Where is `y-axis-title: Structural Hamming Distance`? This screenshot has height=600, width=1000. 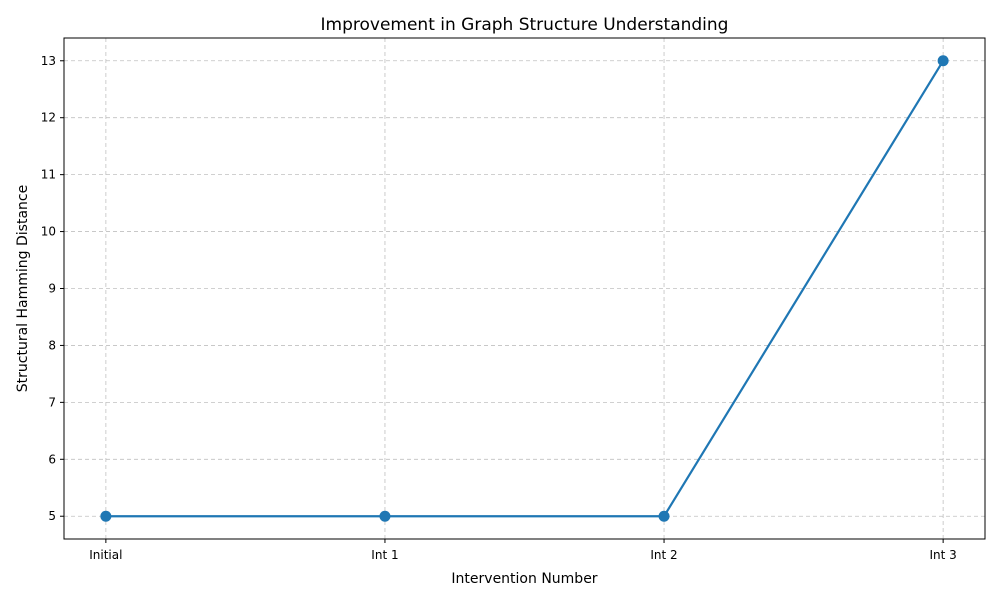
y-axis-title: Structural Hamming Distance is located at coordinates (23, 288).